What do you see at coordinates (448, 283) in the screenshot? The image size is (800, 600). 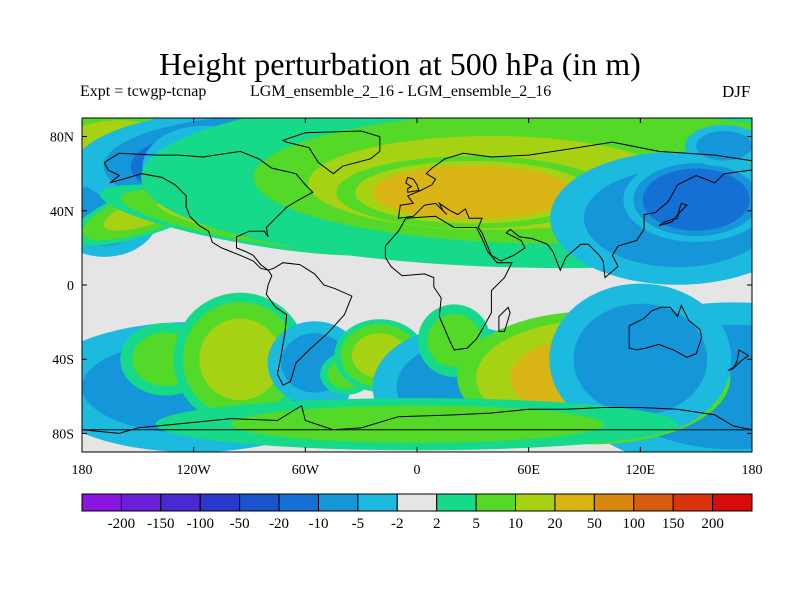 I see `coast-africa` at bounding box center [448, 283].